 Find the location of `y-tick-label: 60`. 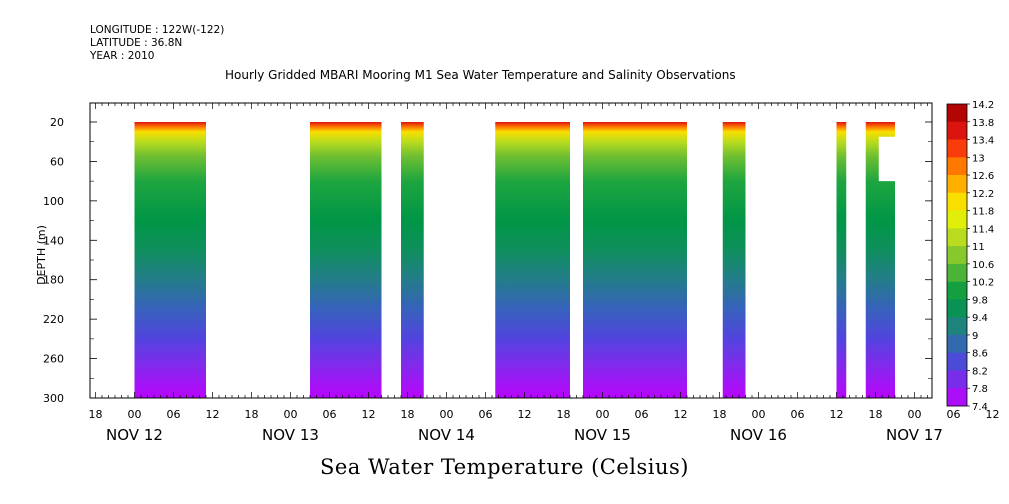

y-tick-label: 60 is located at coordinates (57, 161).